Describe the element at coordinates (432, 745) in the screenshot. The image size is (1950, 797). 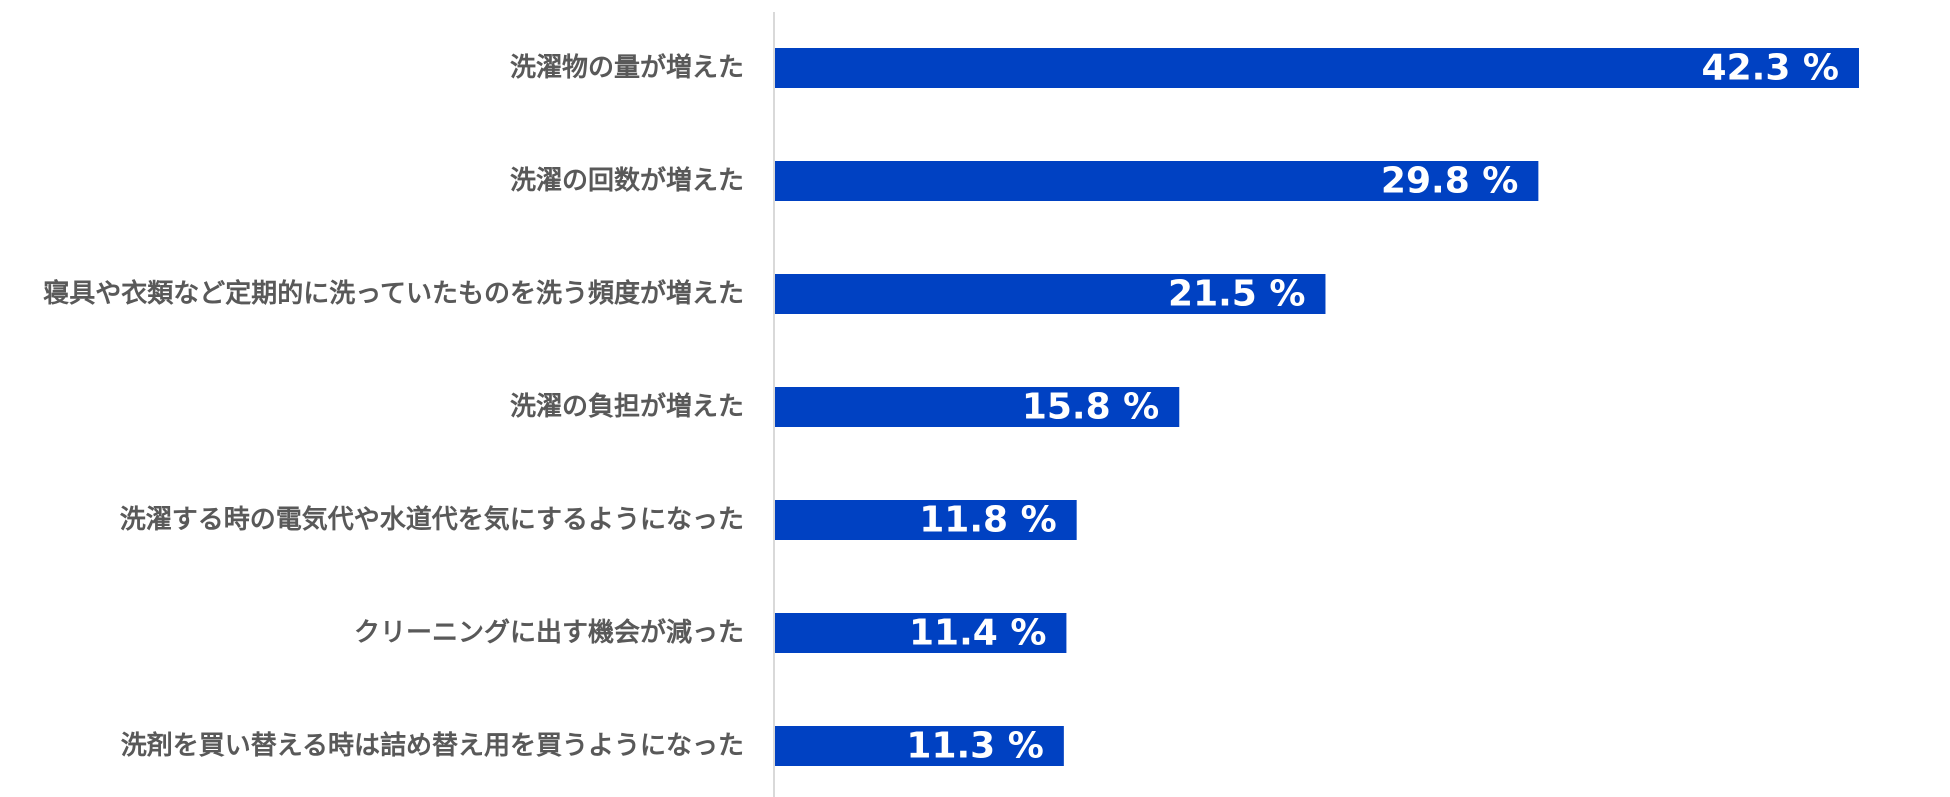
I see `category-label-7: 洗剤を買い替える時は詰め替え用を買うようになった` at that location.